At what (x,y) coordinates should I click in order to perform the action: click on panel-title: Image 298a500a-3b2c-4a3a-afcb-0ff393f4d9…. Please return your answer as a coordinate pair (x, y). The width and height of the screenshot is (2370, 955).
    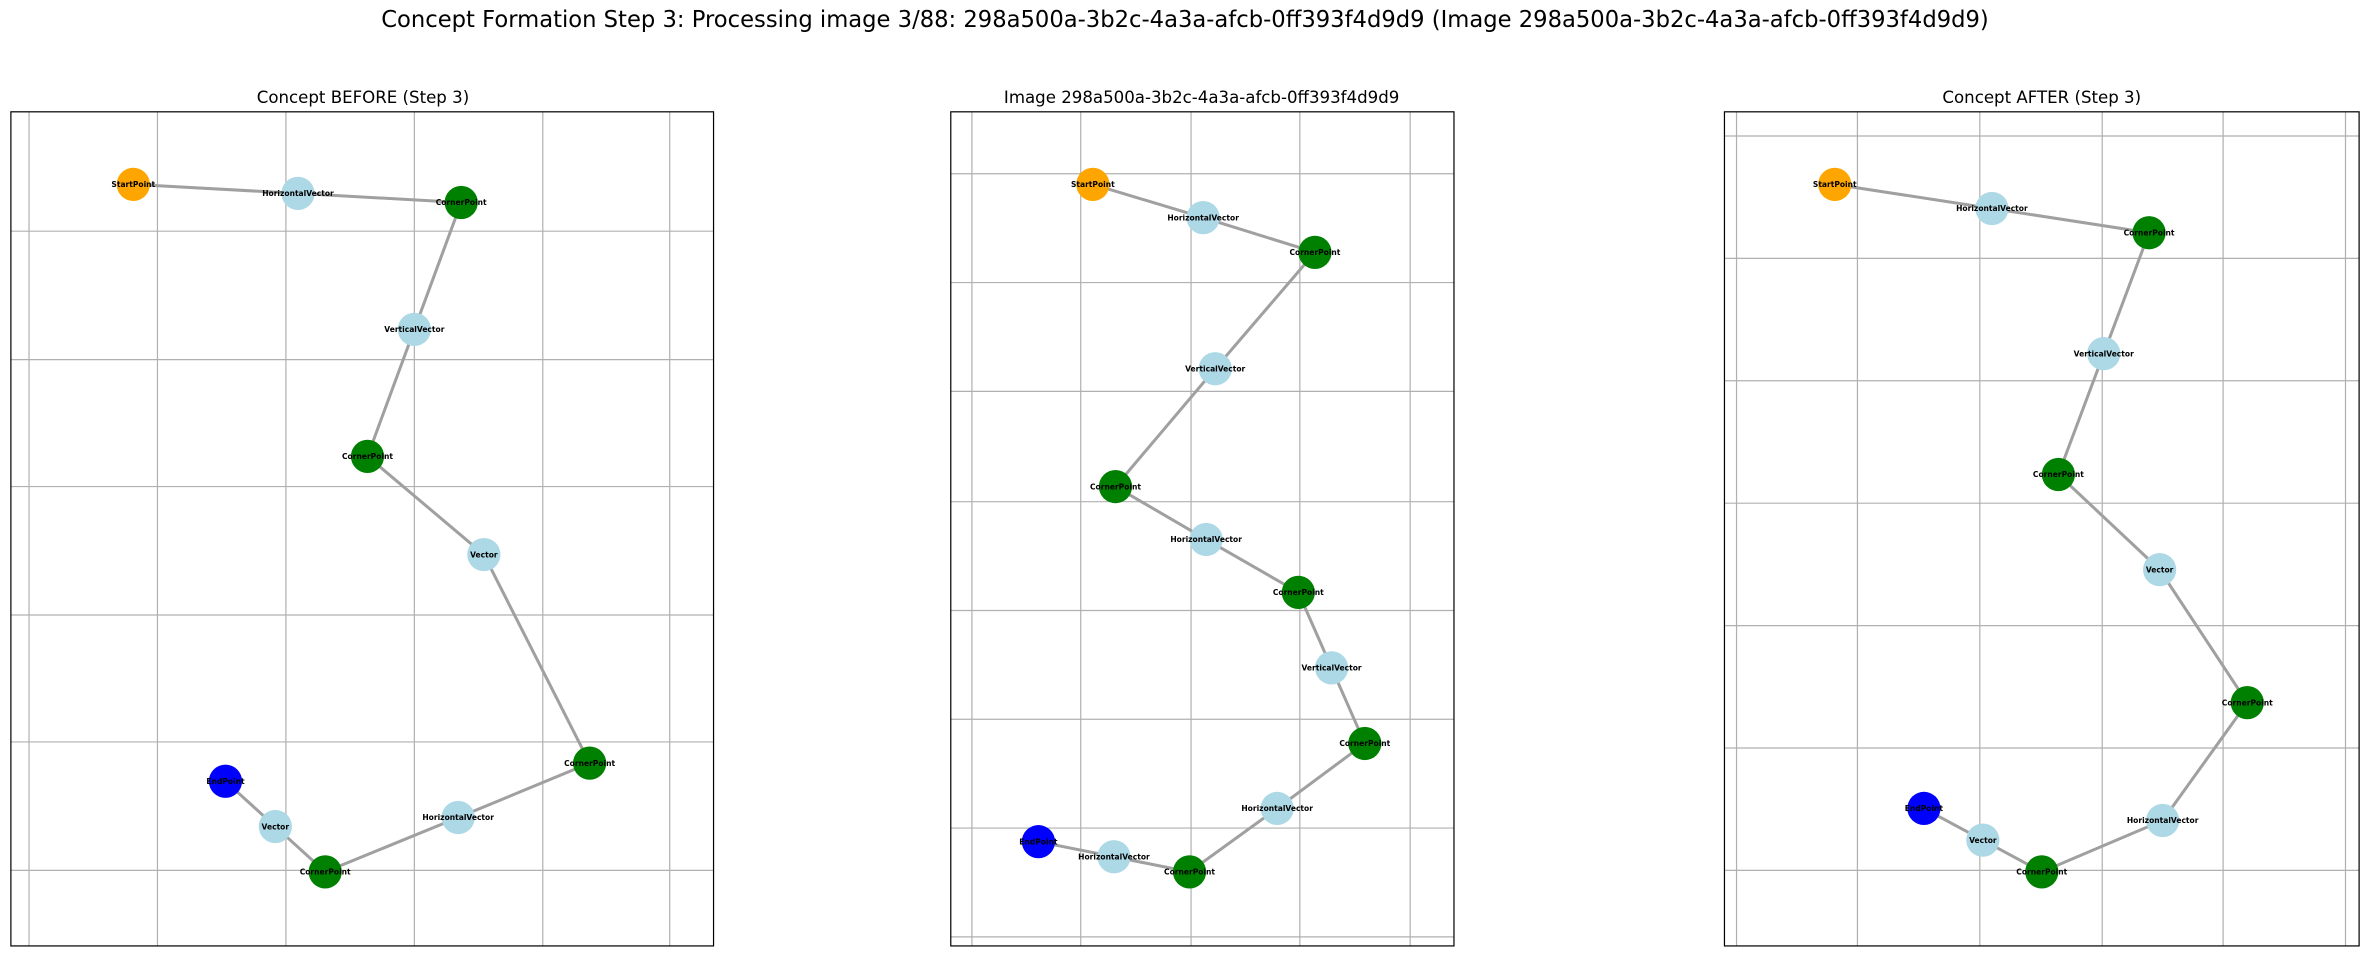
    Looking at the image, I should click on (1201, 97).